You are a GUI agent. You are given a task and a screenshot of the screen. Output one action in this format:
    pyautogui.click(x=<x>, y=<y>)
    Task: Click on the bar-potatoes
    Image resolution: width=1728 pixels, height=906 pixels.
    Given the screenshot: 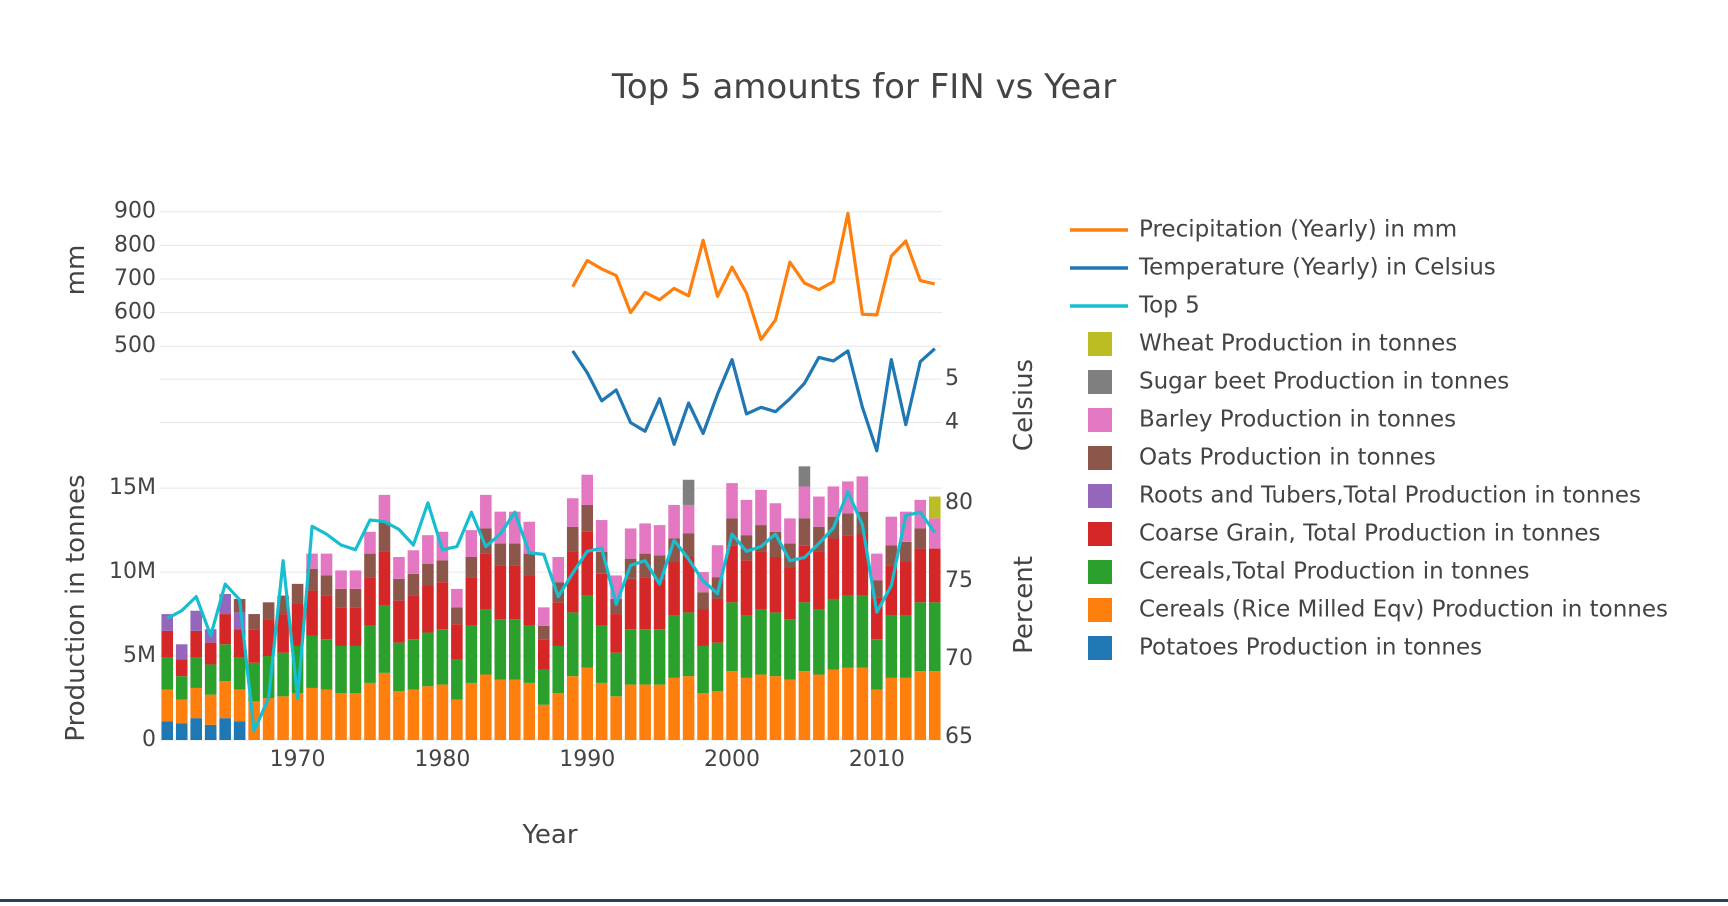 What is the action you would take?
    pyautogui.click(x=210, y=732)
    